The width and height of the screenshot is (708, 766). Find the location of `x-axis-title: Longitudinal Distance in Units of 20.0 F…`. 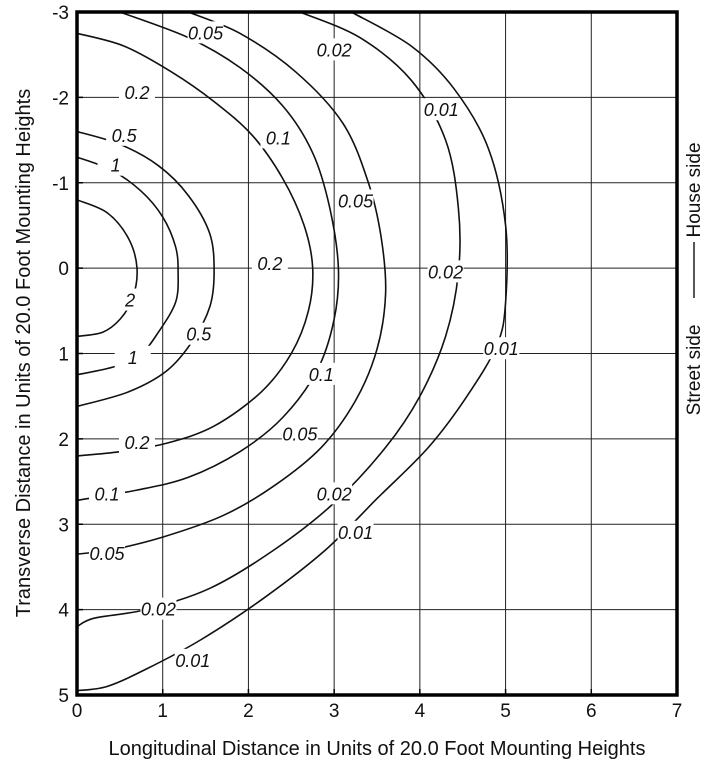

x-axis-title: Longitudinal Distance in Units of 20.0 F… is located at coordinates (377, 749).